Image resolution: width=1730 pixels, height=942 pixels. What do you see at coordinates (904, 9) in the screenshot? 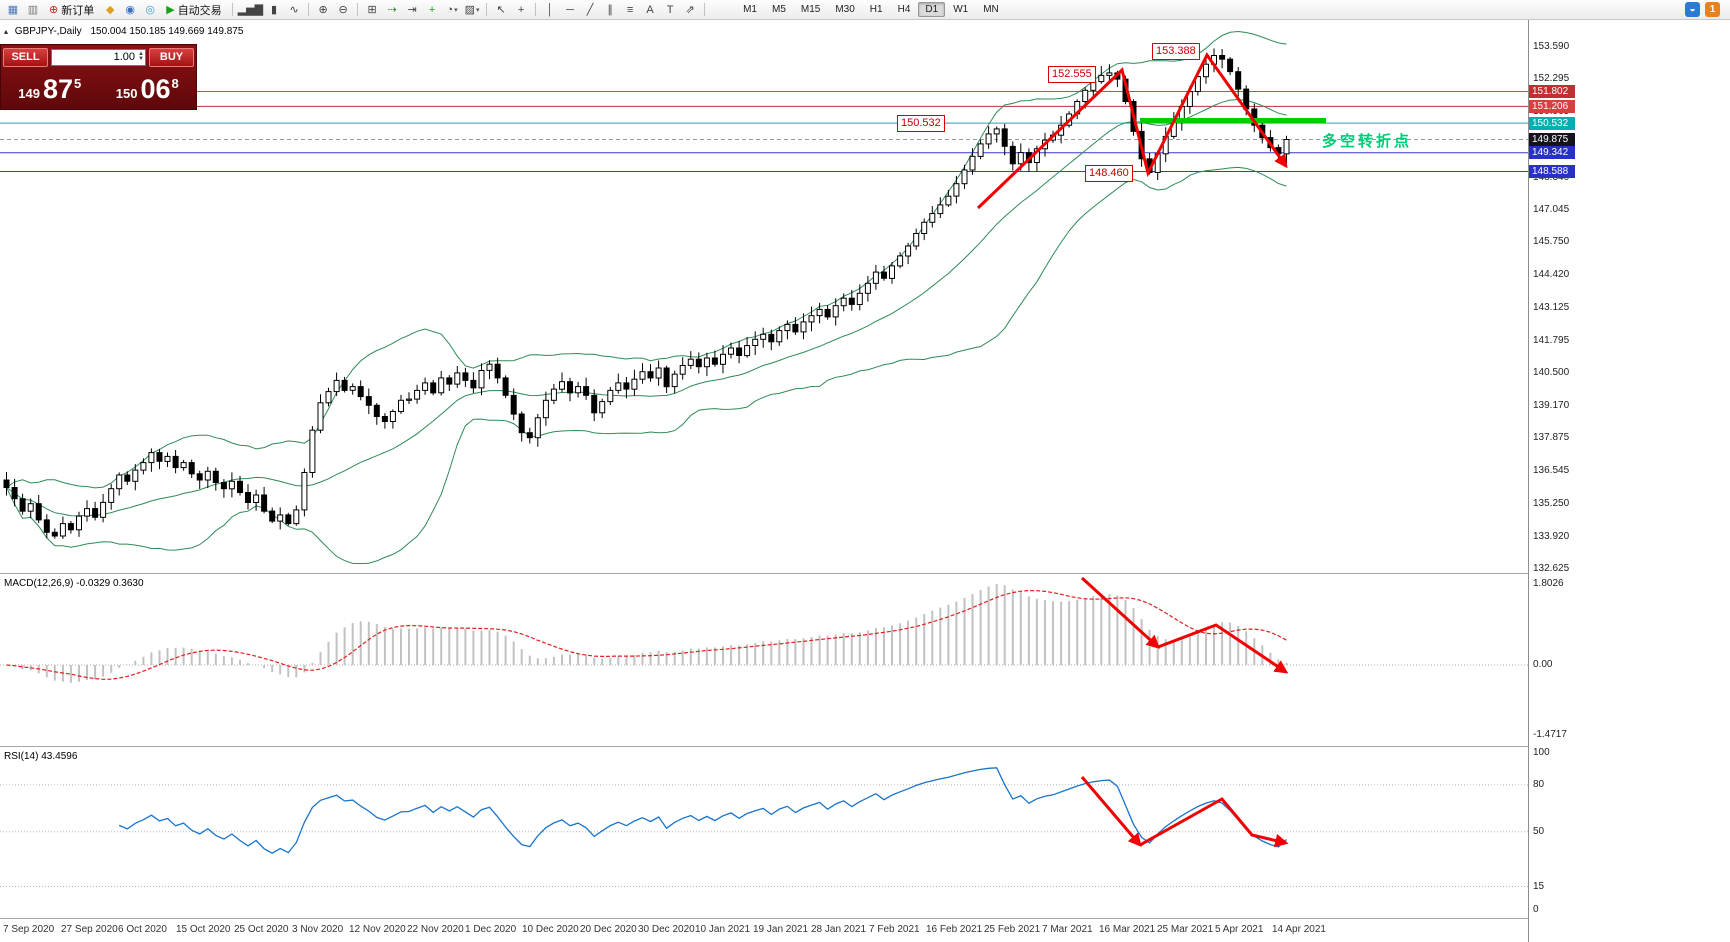
I see `timeframe-H4: H4` at bounding box center [904, 9].